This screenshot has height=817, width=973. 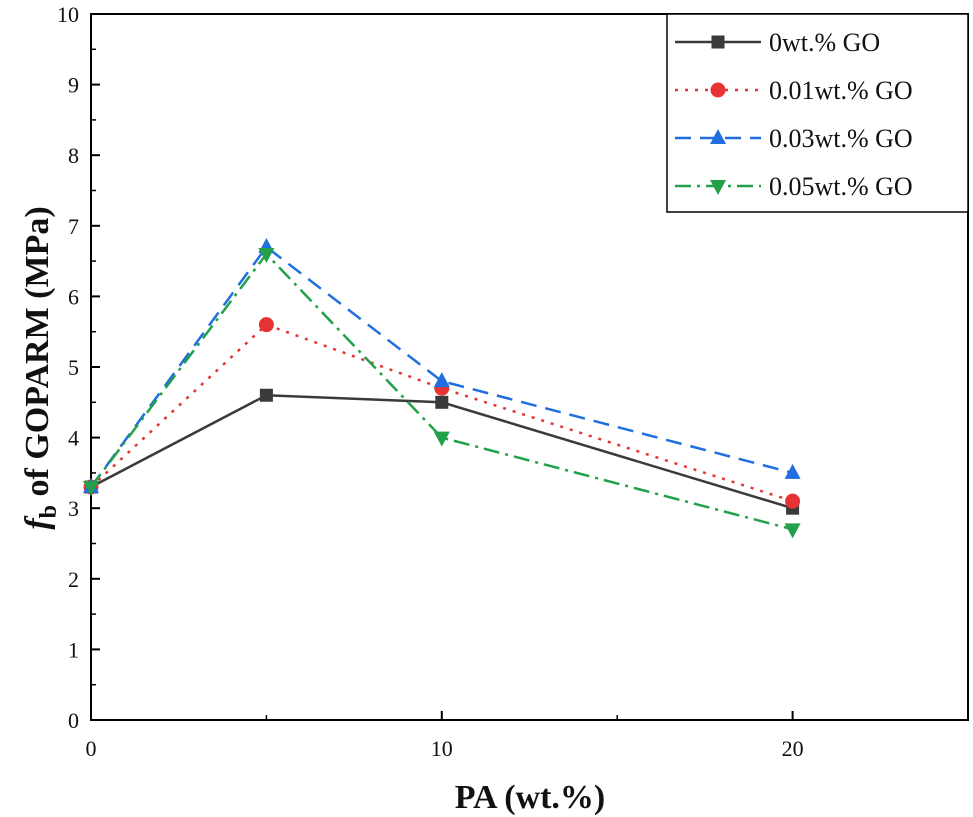 What do you see at coordinates (37, 355) in the screenshot?
I see `y-axis-title-rest: of GOPARM (MPa)` at bounding box center [37, 355].